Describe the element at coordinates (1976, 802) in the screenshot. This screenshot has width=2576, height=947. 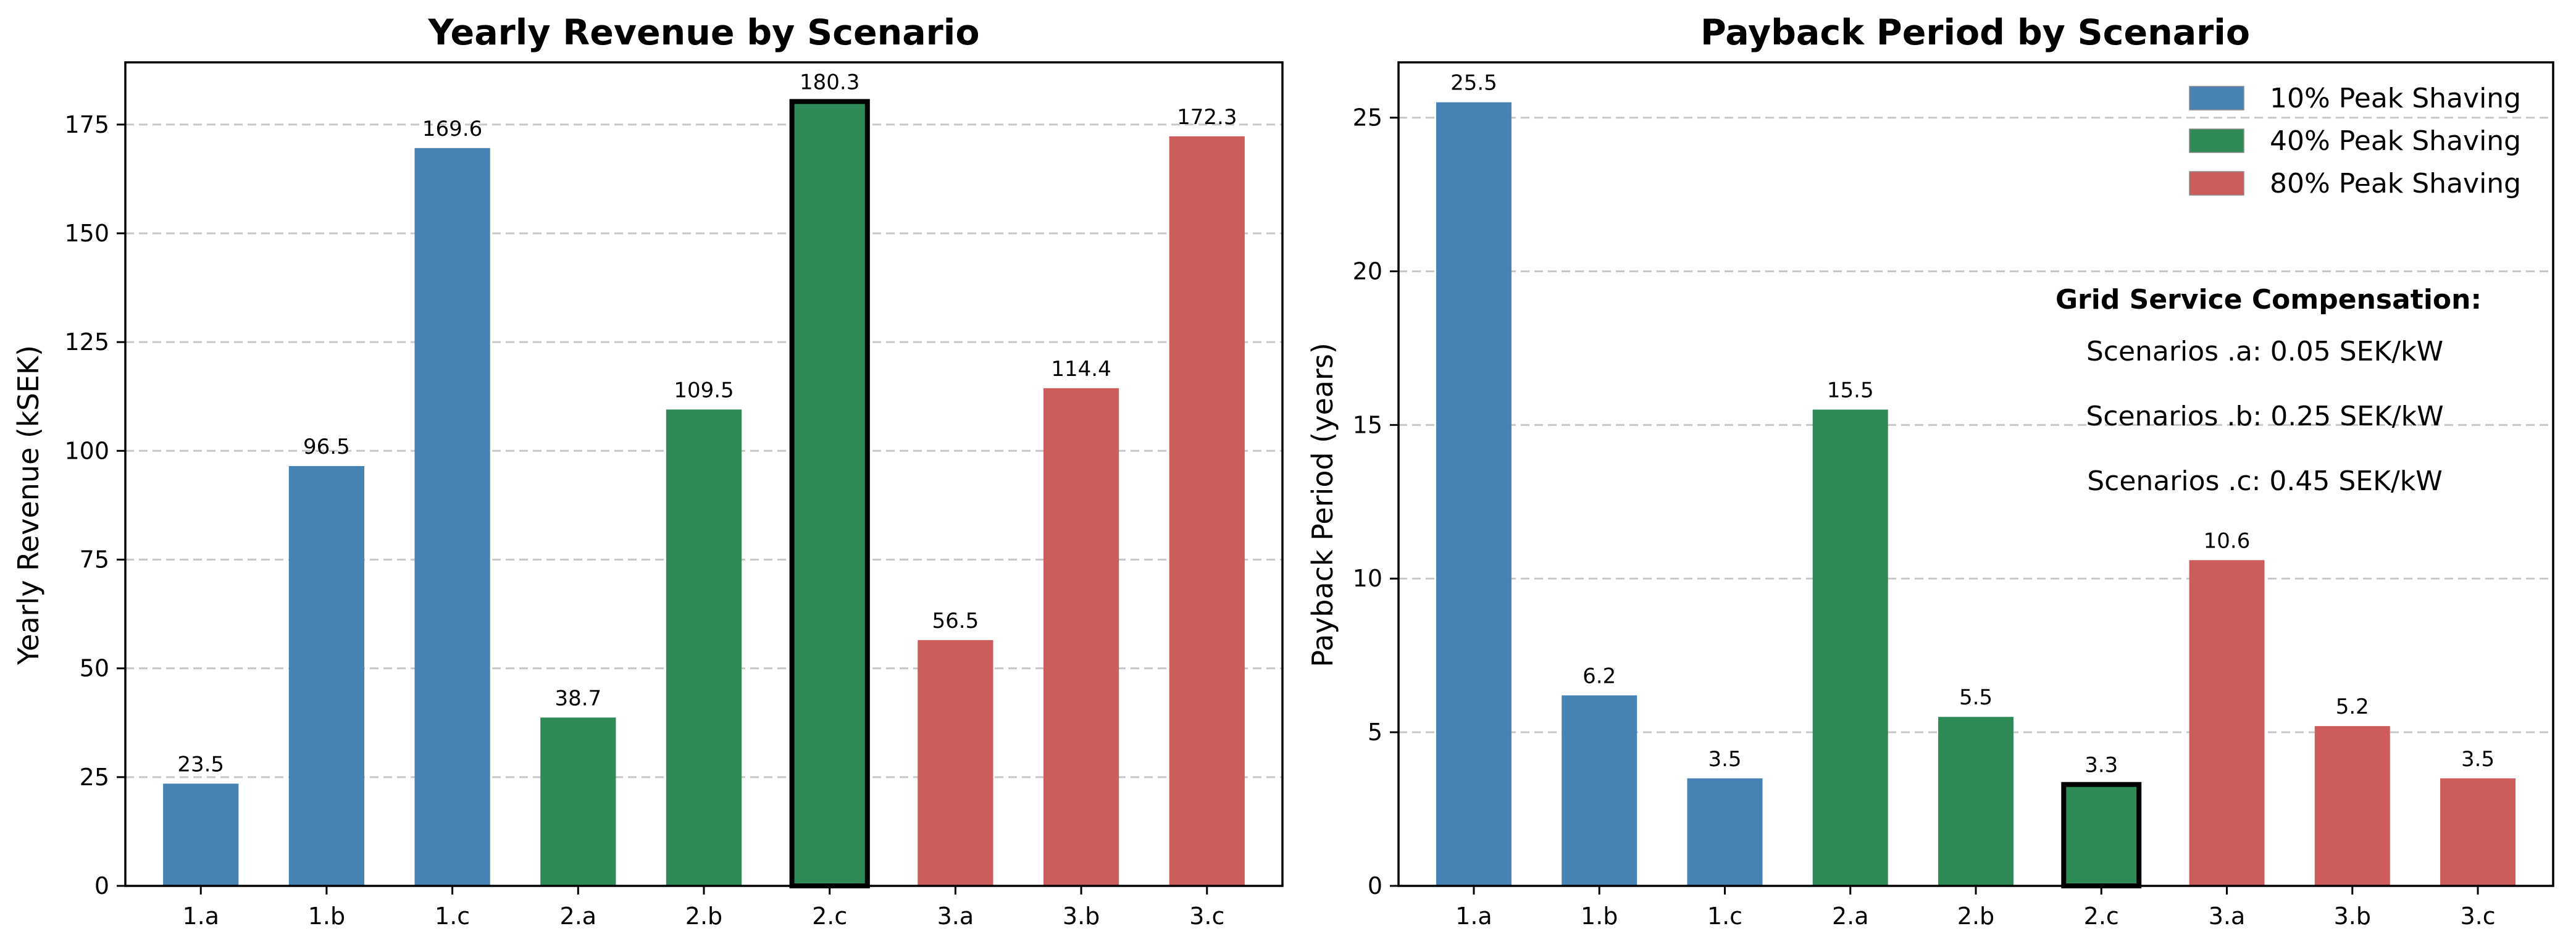
I see `payback-bar-2-b` at that location.